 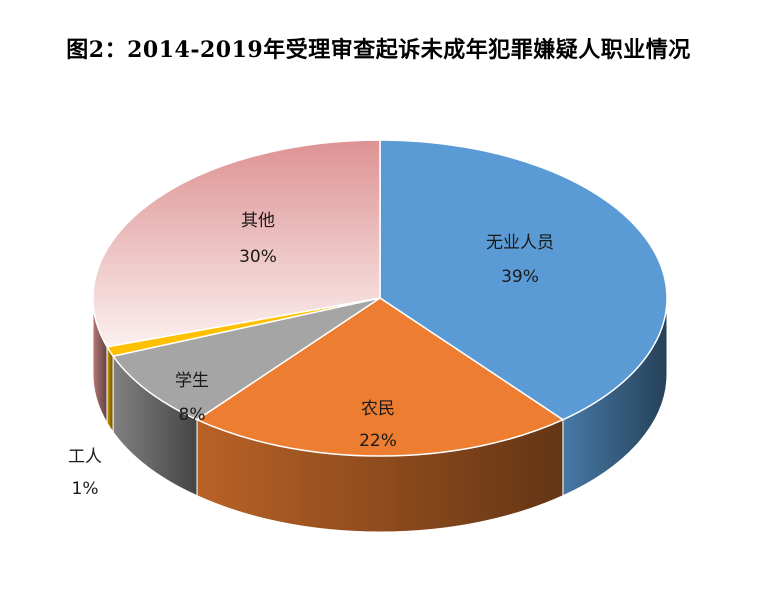 What do you see at coordinates (520, 243) in the screenshot?
I see `slice-无业人员-label: 无业人员` at bounding box center [520, 243].